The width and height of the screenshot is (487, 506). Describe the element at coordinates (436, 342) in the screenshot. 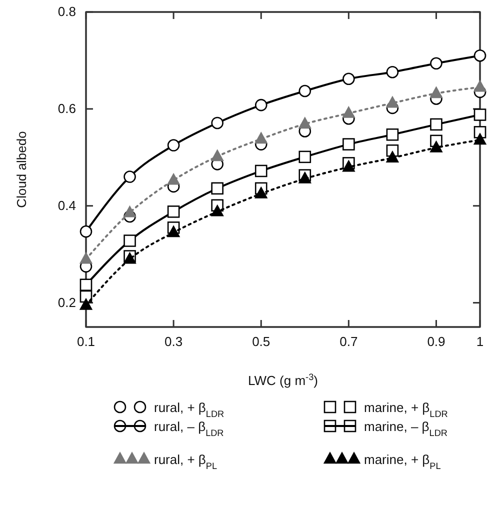

I see `x-tick-label: 0.9` at that location.